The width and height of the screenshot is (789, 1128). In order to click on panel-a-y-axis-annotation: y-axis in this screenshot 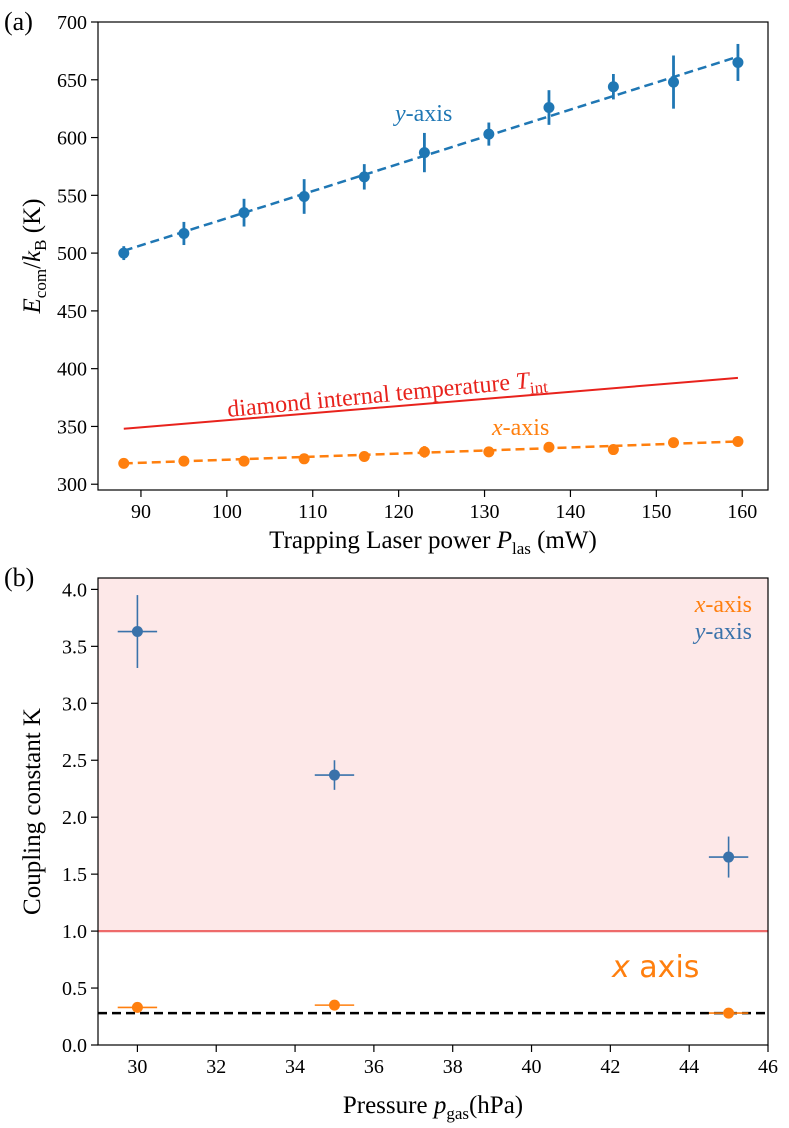, I will do `click(422, 114)`.